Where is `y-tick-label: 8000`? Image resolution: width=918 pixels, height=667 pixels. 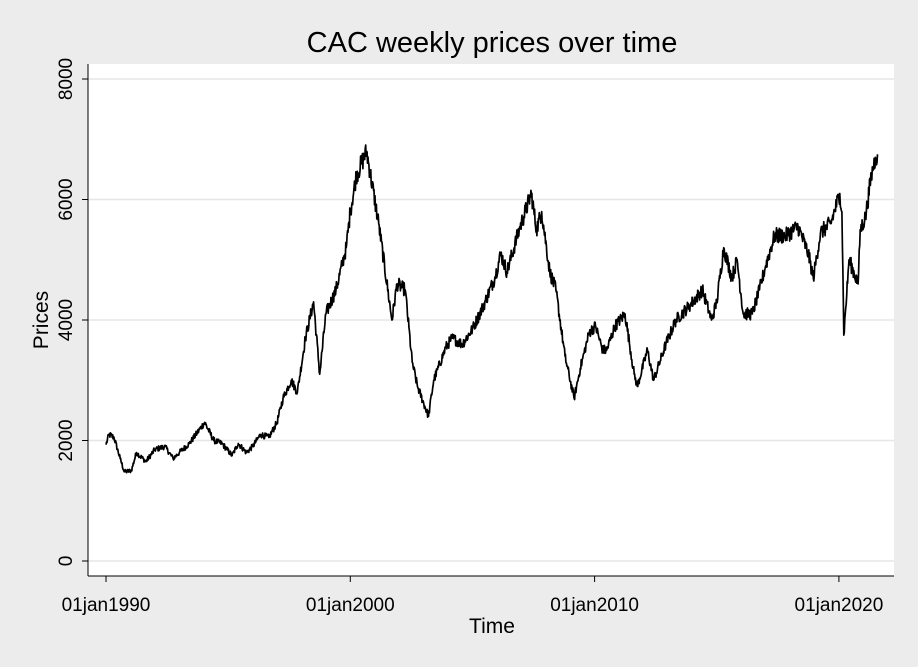 y-tick-label: 8000 is located at coordinates (66, 79).